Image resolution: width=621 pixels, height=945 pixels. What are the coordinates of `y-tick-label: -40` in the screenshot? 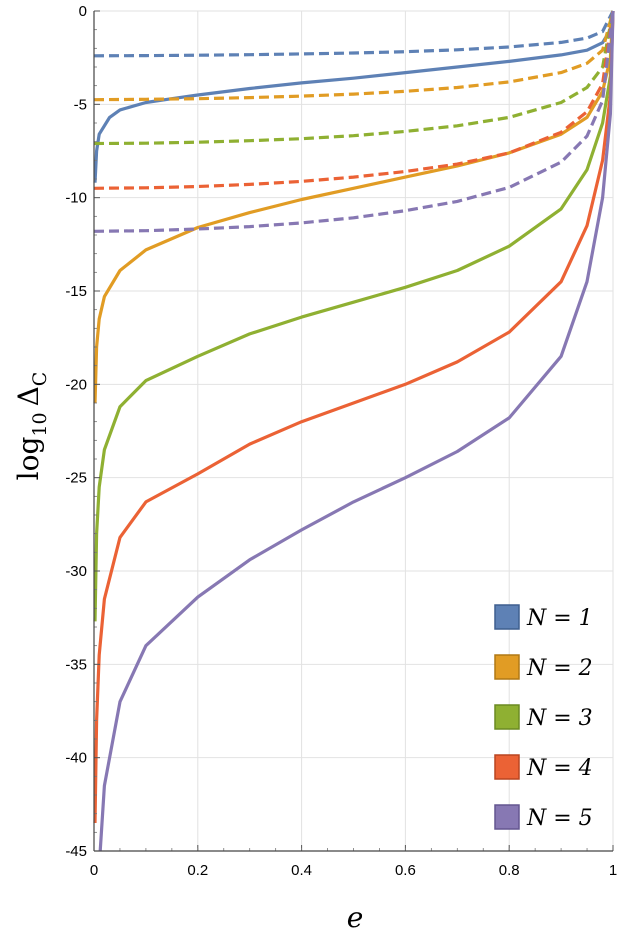 It's located at (76, 758).